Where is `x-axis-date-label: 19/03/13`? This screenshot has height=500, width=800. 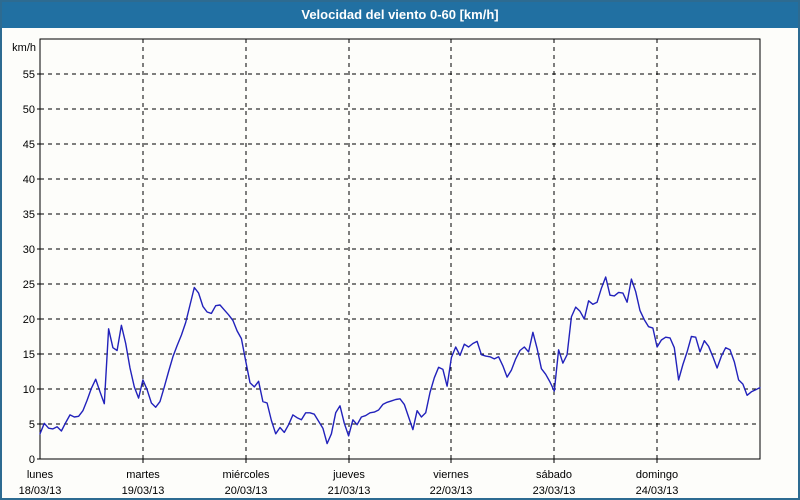
x-axis-date-label: 19/03/13 is located at coordinates (143, 491).